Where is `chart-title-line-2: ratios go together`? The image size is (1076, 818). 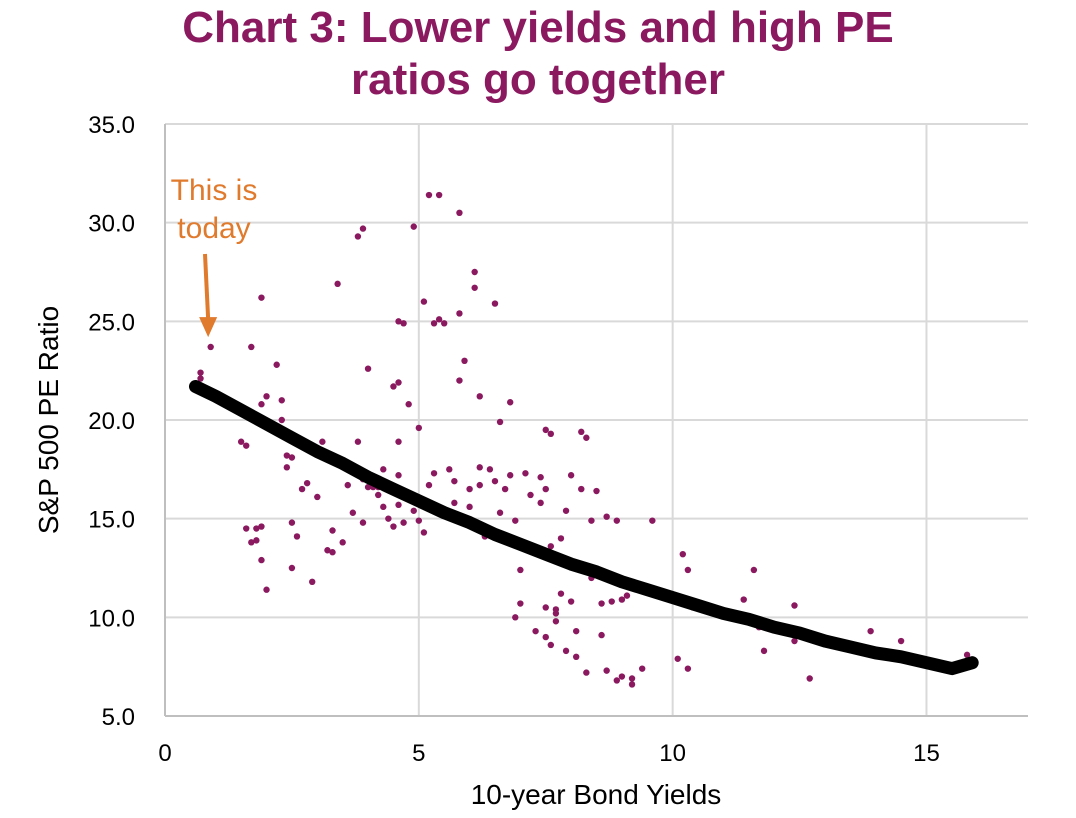 chart-title-line-2: ratios go together is located at coordinates (538, 79).